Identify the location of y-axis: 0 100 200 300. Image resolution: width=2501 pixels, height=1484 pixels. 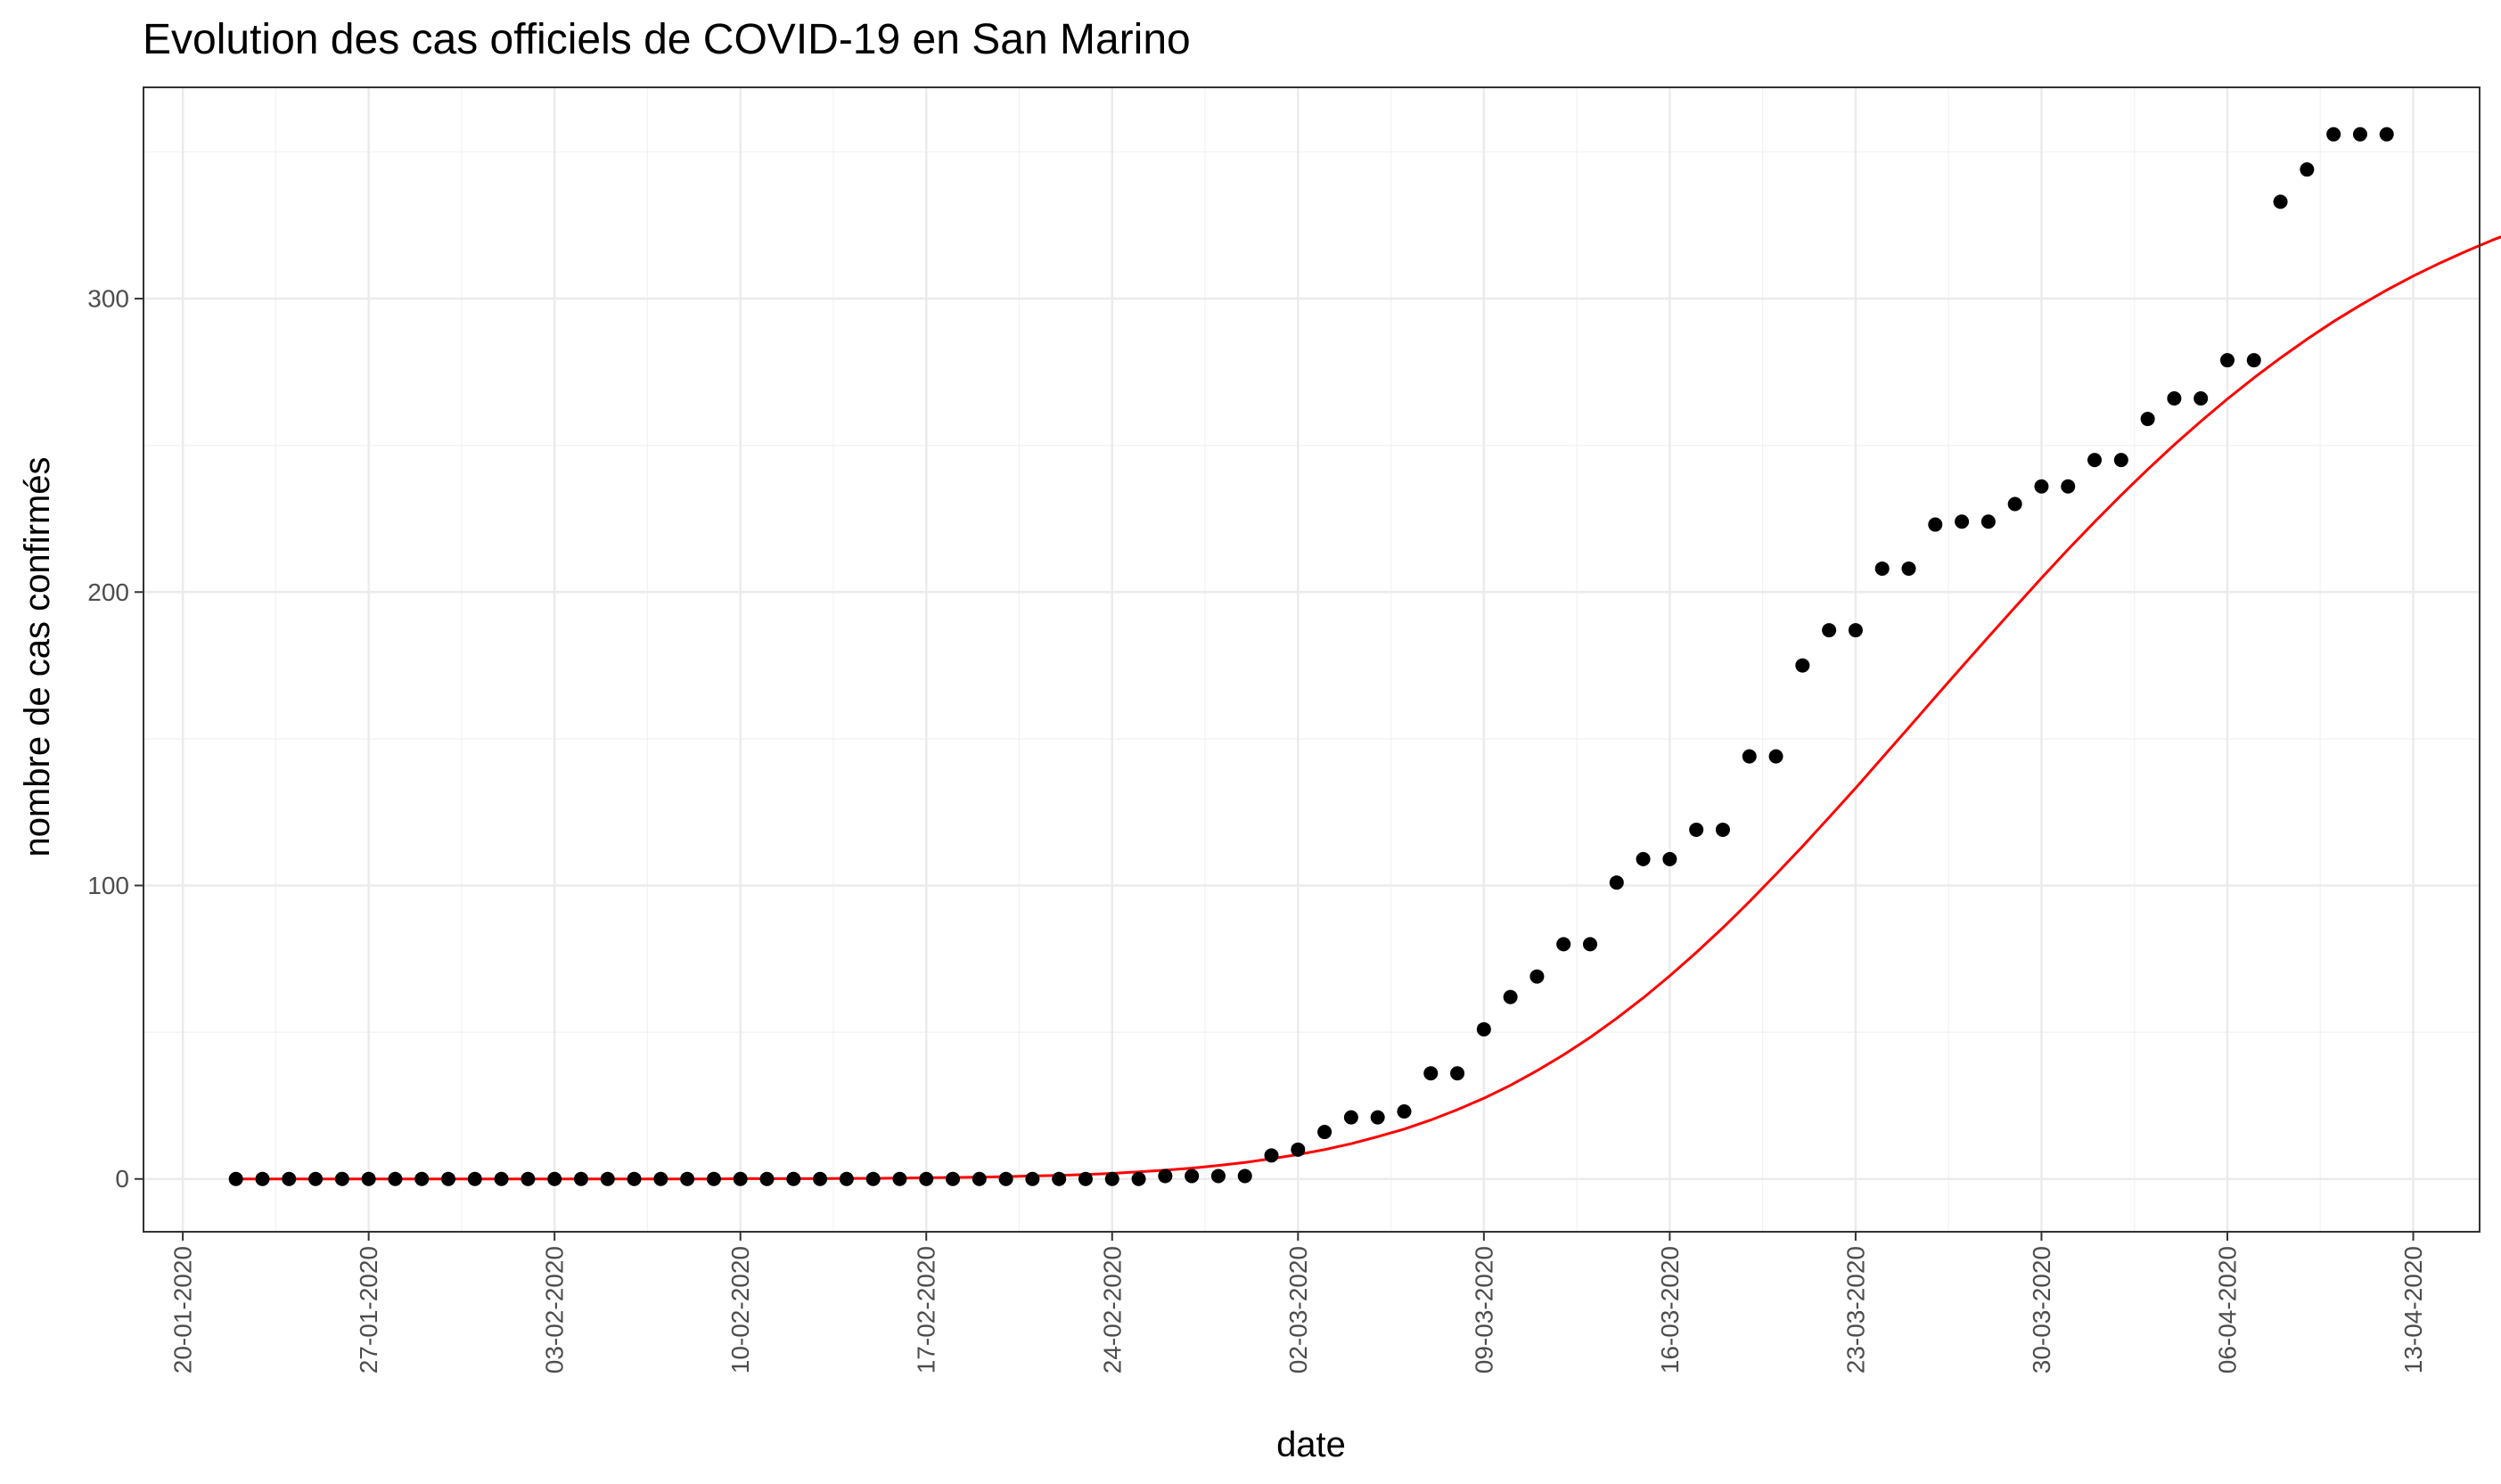
(115, 739).